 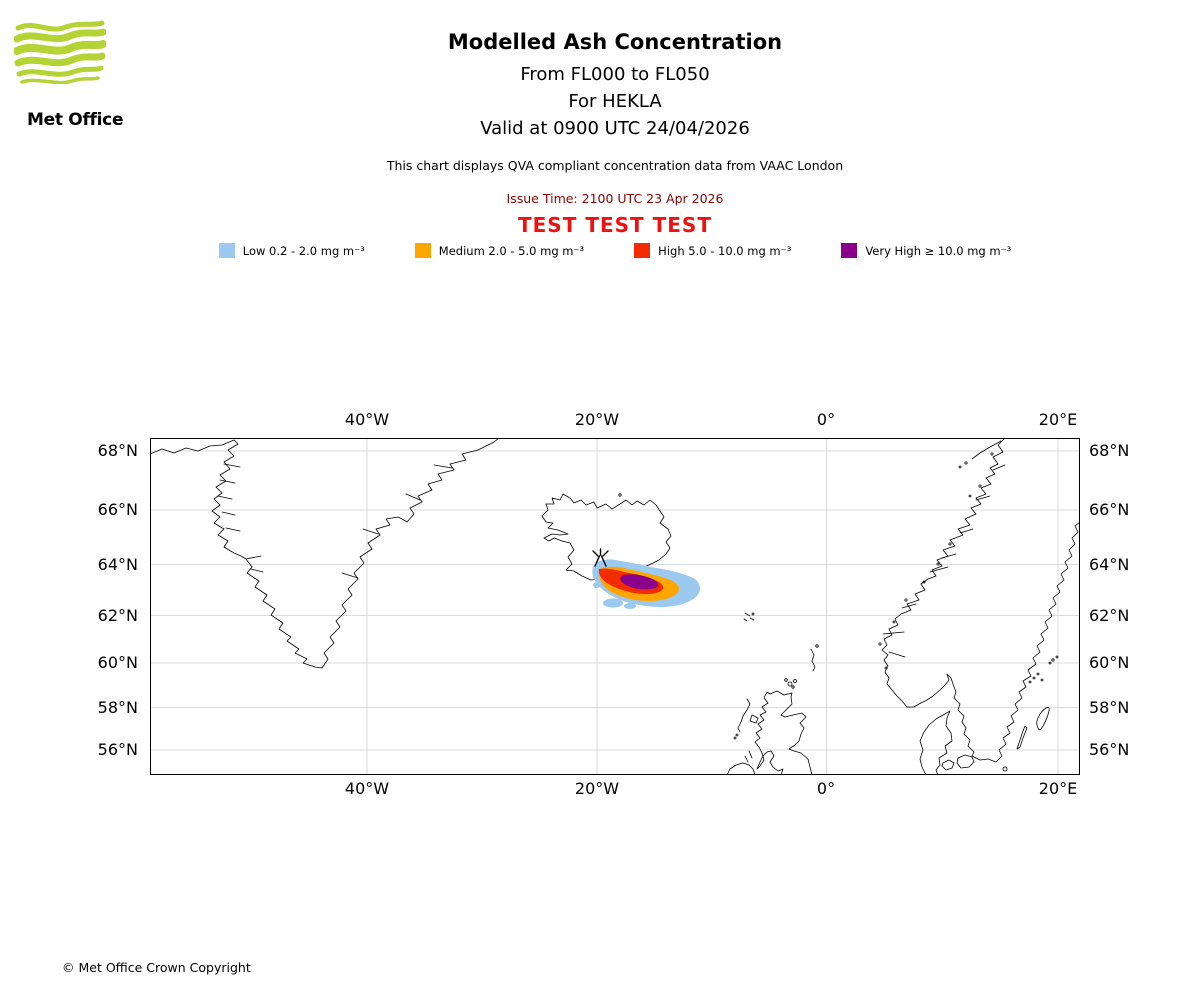 I want to click on lon-tick-bottom-20e: 20°E, so click(x=1058, y=788).